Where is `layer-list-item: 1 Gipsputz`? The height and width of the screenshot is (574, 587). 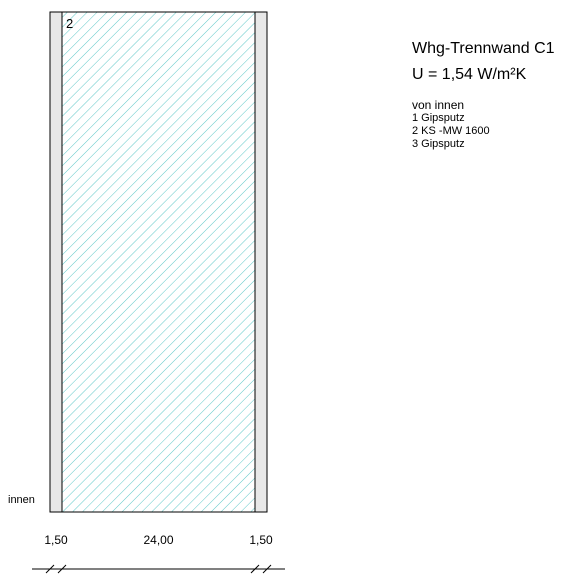
layer-list-item: 1 Gipsputz is located at coordinates (438, 118).